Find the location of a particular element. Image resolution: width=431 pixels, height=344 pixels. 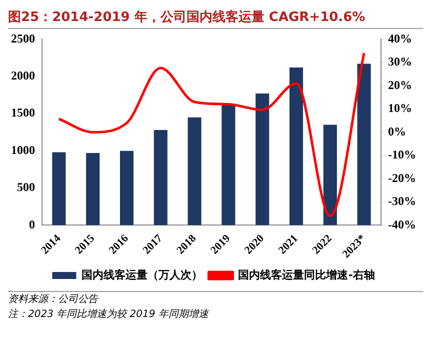

y-tick-label: 500 is located at coordinates (26, 187).